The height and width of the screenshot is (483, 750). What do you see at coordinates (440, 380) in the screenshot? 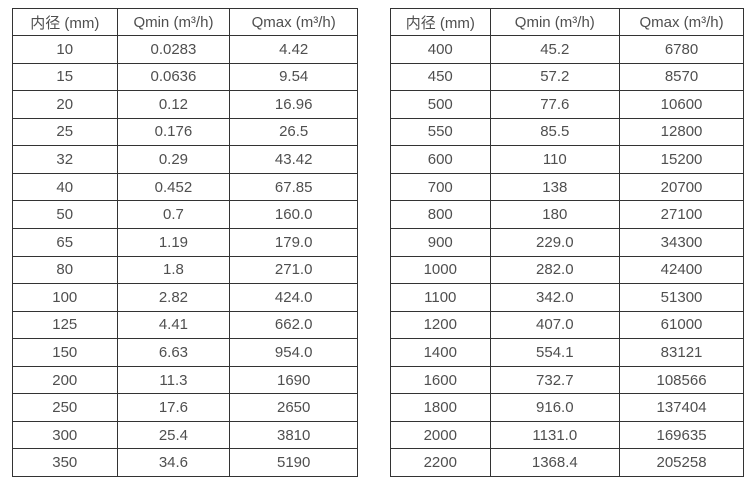
I see `table-cell: 1600` at bounding box center [440, 380].